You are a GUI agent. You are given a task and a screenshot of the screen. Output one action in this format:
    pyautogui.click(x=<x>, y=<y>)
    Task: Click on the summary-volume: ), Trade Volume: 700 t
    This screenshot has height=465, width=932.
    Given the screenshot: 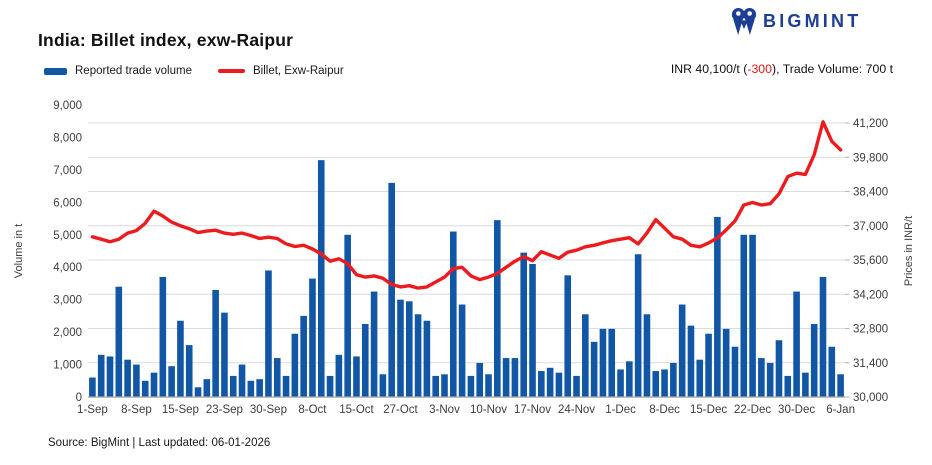 What is the action you would take?
    pyautogui.click(x=832, y=69)
    